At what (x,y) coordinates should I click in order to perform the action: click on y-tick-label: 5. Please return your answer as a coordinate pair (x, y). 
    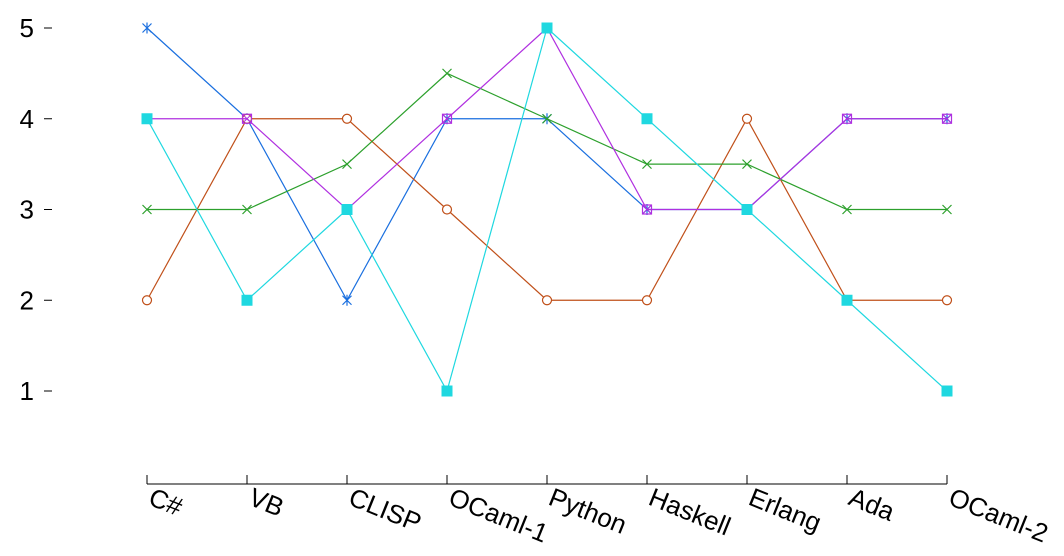
    Looking at the image, I should click on (27, 28).